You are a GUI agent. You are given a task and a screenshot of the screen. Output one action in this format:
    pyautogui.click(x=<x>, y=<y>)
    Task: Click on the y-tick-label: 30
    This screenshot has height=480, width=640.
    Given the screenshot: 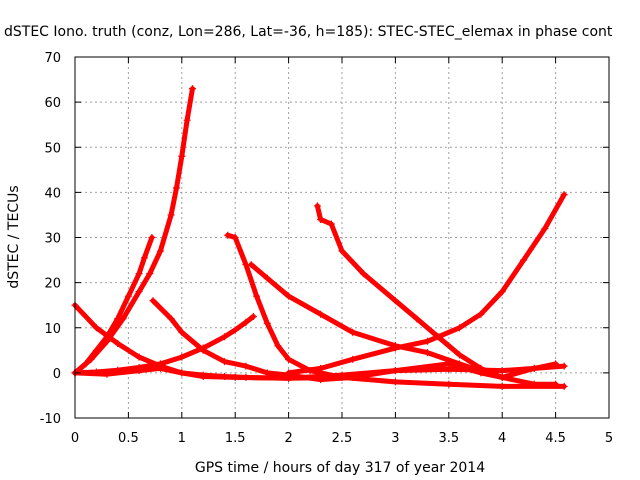 What is the action you would take?
    pyautogui.click(x=52, y=239)
    